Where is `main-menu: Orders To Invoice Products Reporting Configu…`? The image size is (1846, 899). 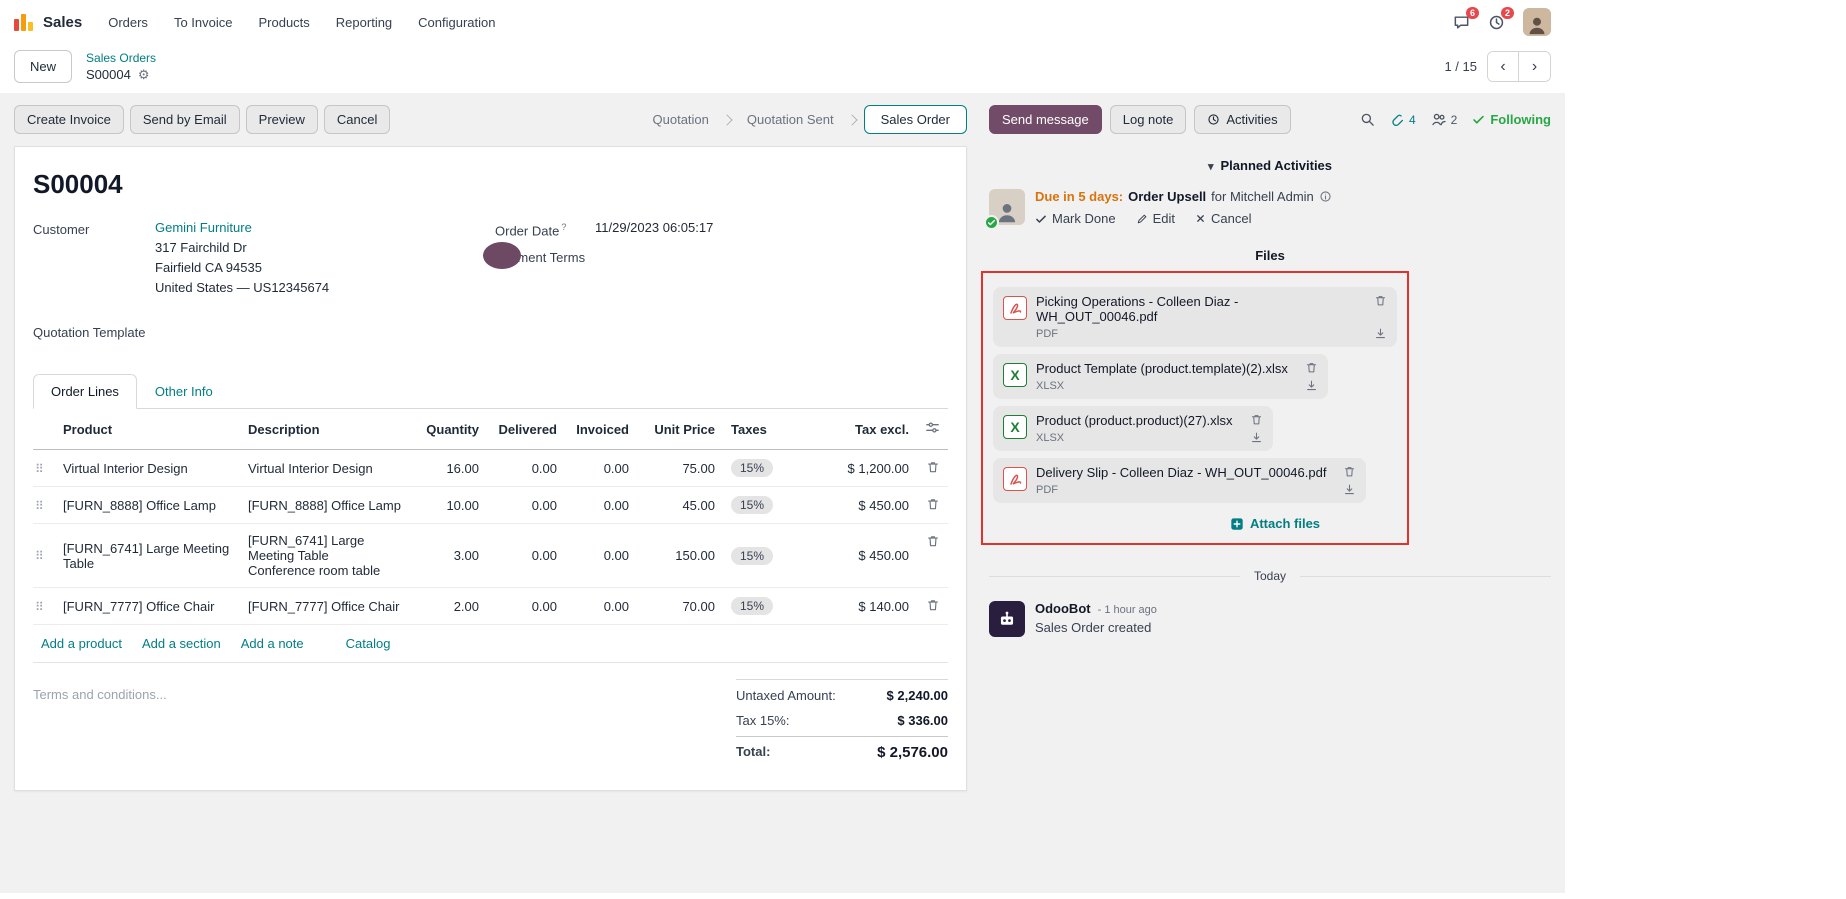
main-menu: Orders To Invoice Products Reporting Configu… is located at coordinates (301, 22).